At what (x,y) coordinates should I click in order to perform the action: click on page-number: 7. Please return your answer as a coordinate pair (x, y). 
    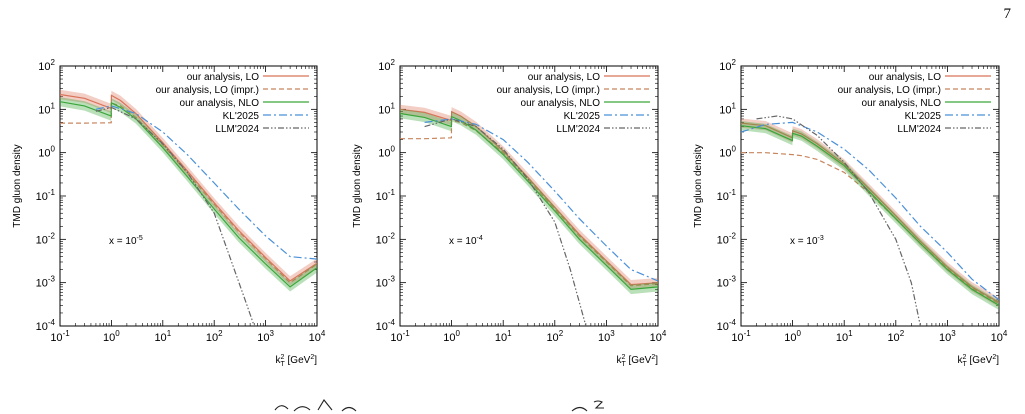
    Looking at the image, I should click on (1007, 14).